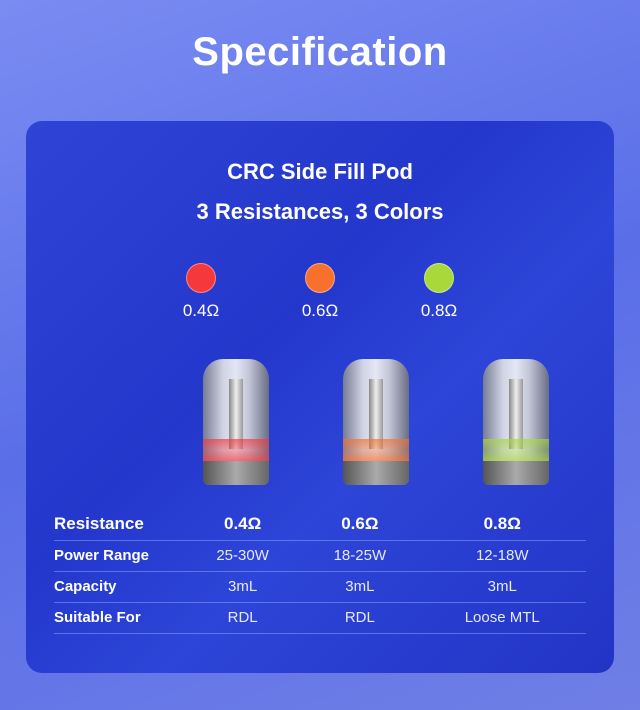  Describe the element at coordinates (119, 587) in the screenshot. I see `row-label: Capacity` at that location.